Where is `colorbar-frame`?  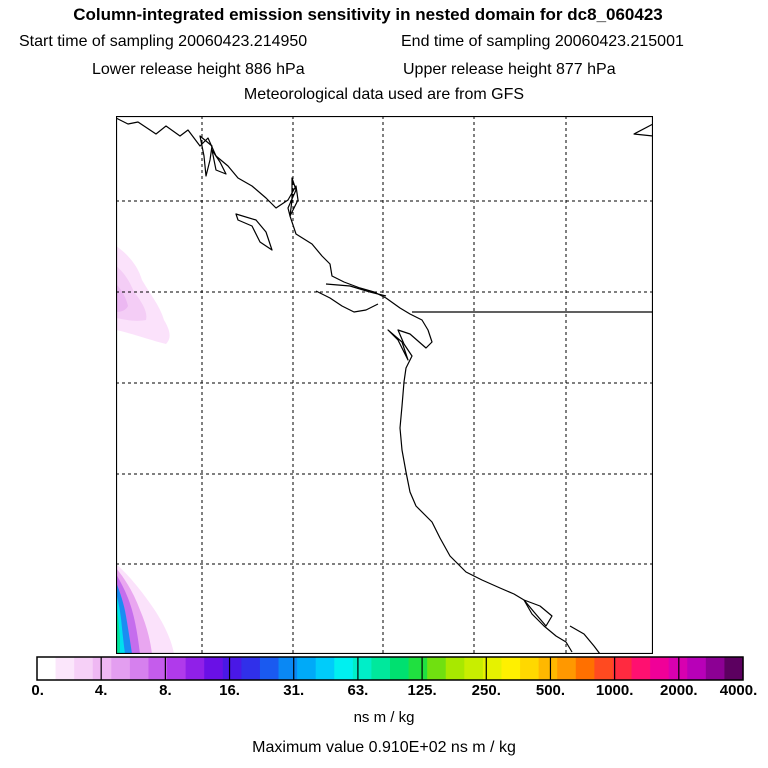 colorbar-frame is located at coordinates (390, 668).